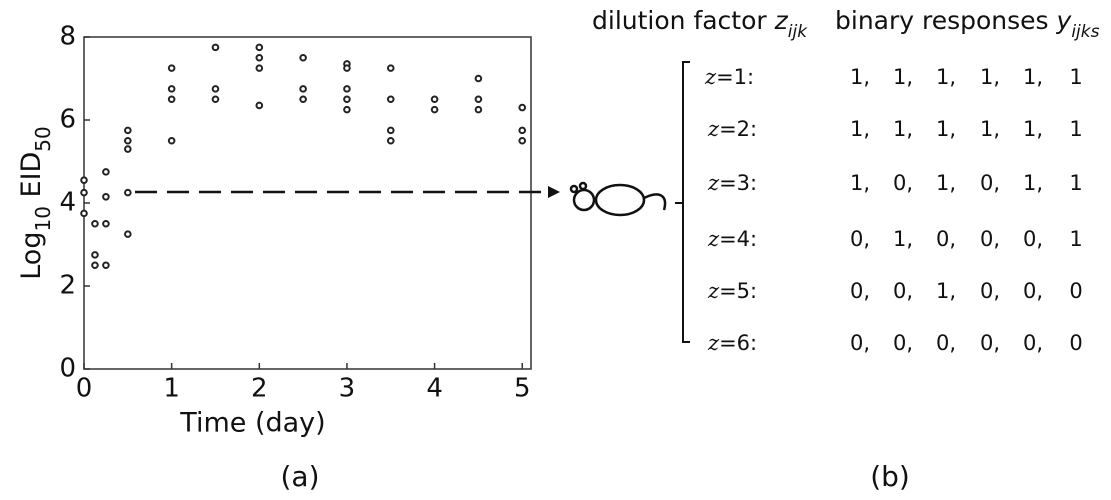 This screenshot has height=500, width=1111. Describe the element at coordinates (299, 476) in the screenshot. I see `panel-label: (a)` at that location.